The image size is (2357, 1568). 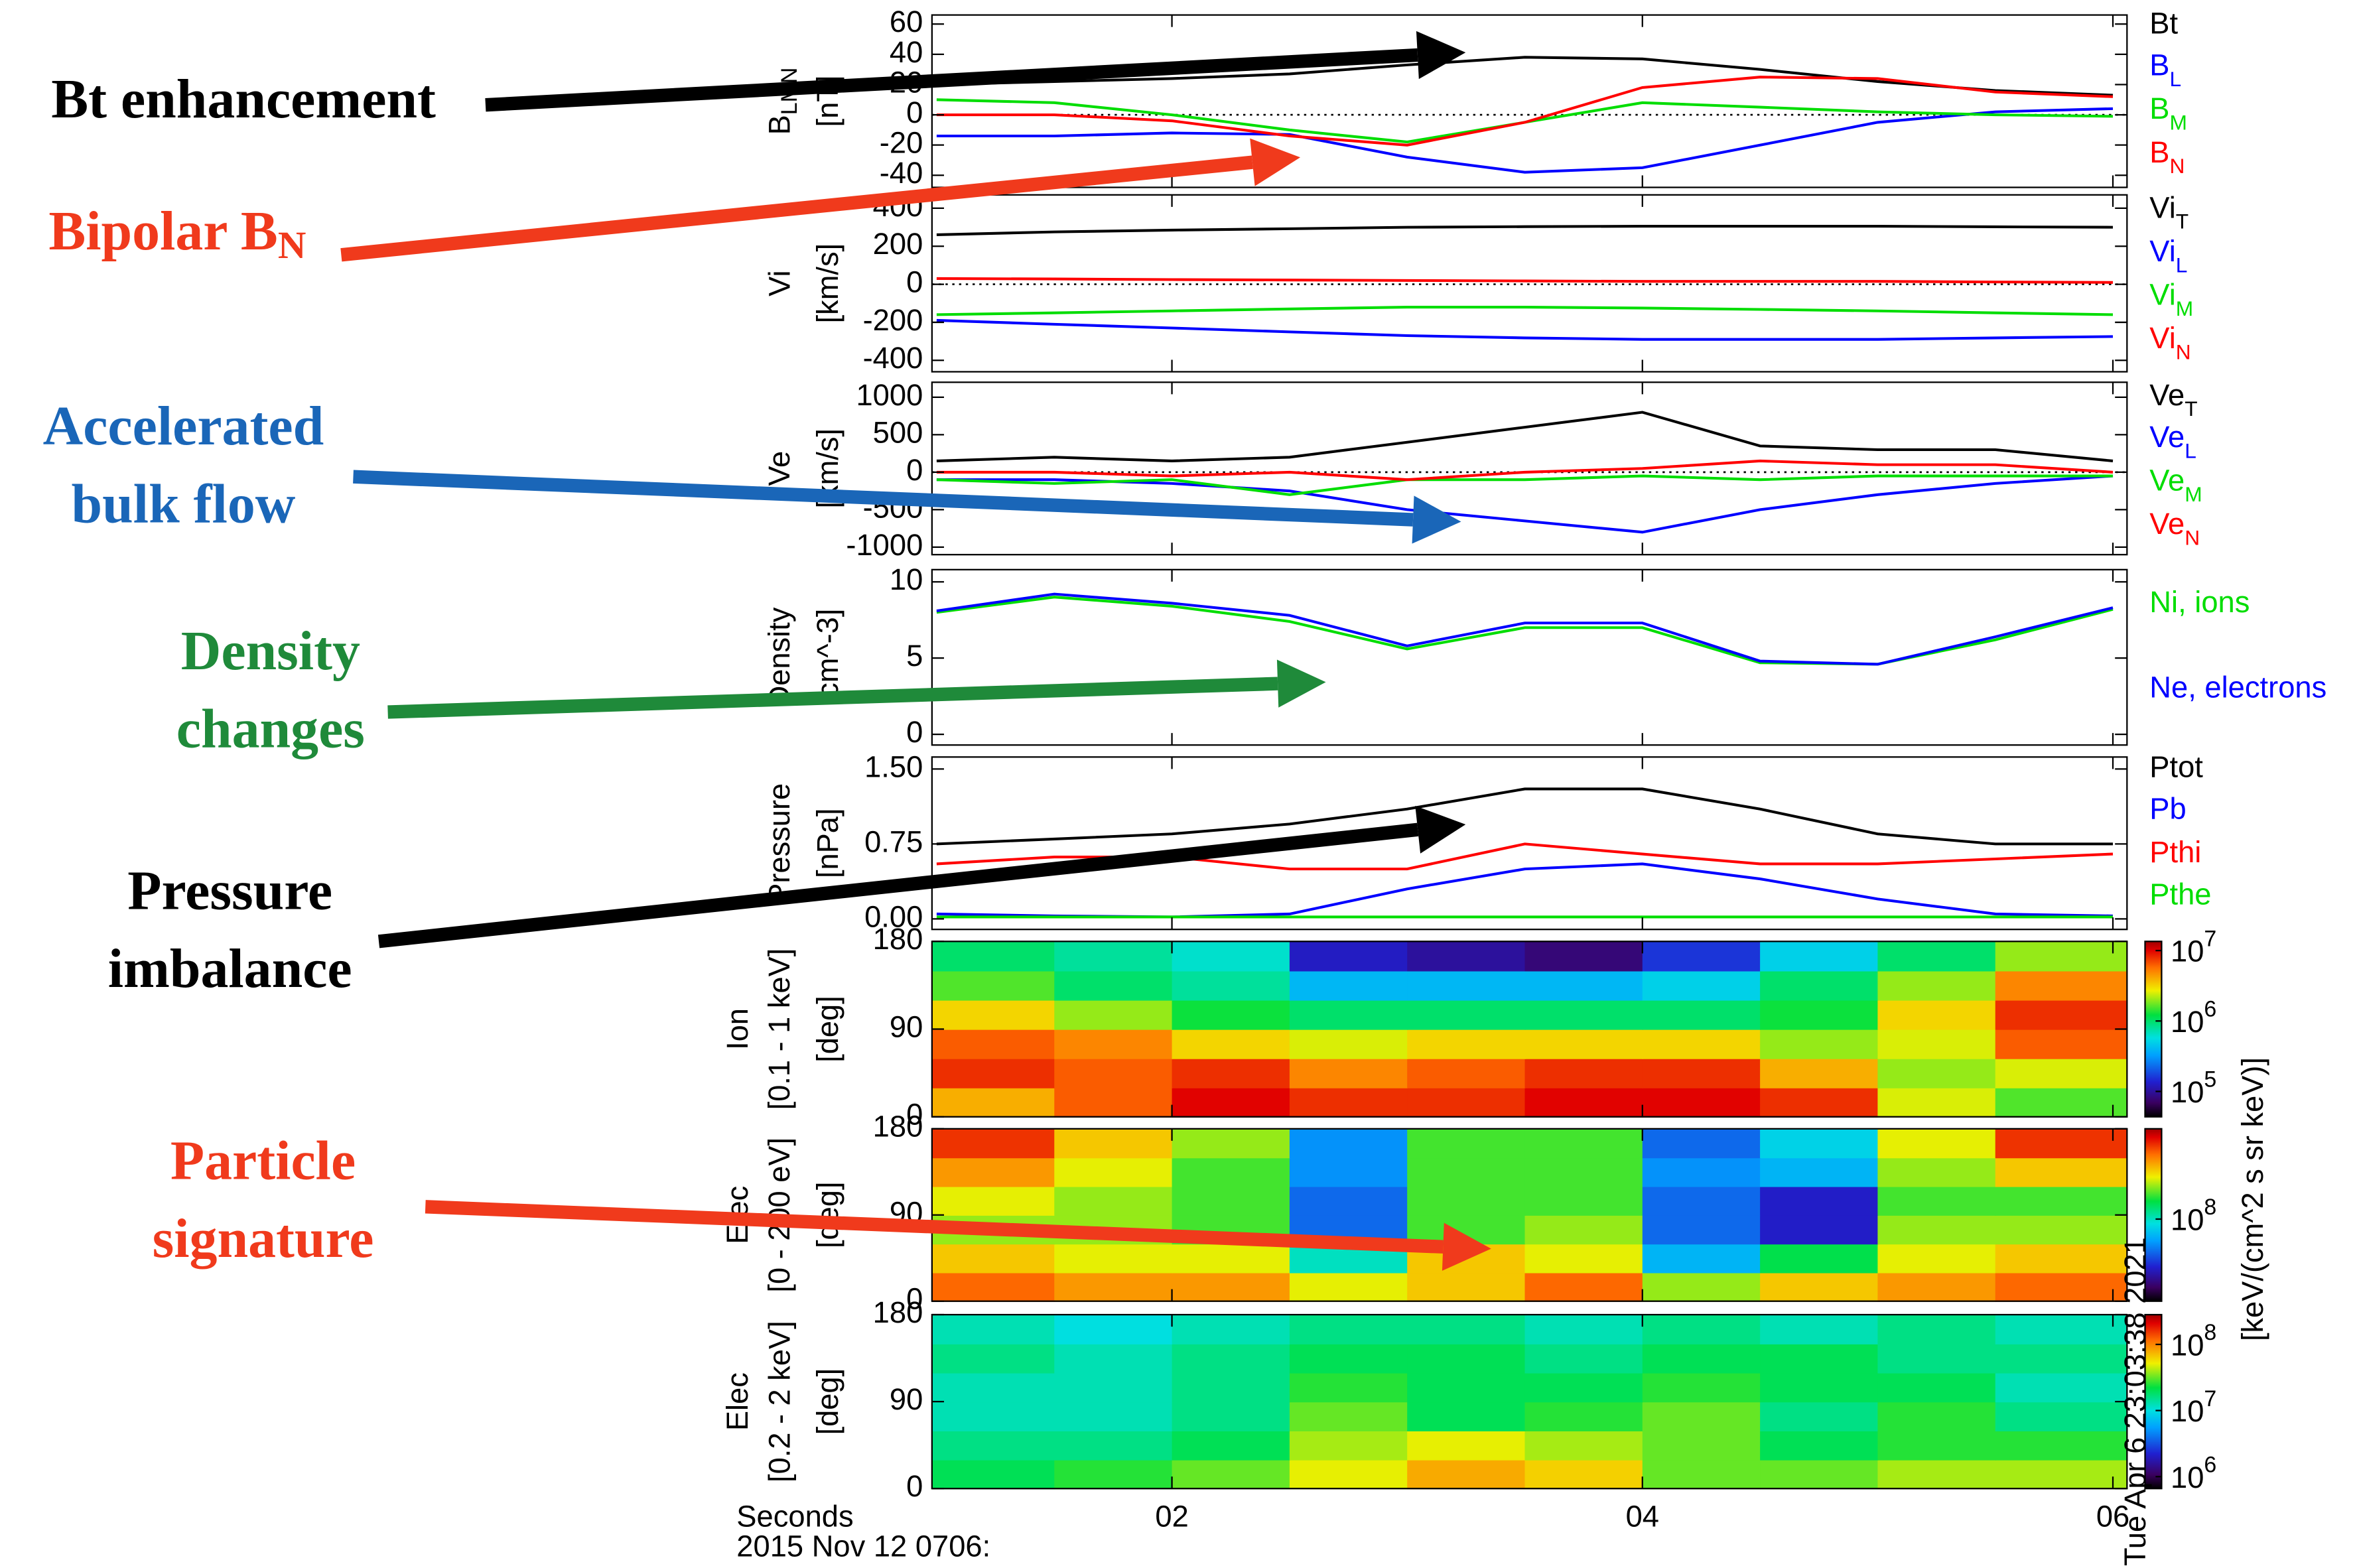 I want to click on y-tick-label: 40, so click(x=907, y=52).